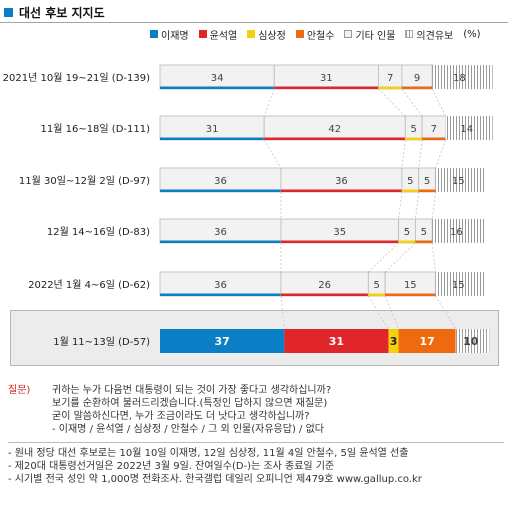  Describe the element at coordinates (456, 232) in the screenshot. I see `data-label: 16` at that location.